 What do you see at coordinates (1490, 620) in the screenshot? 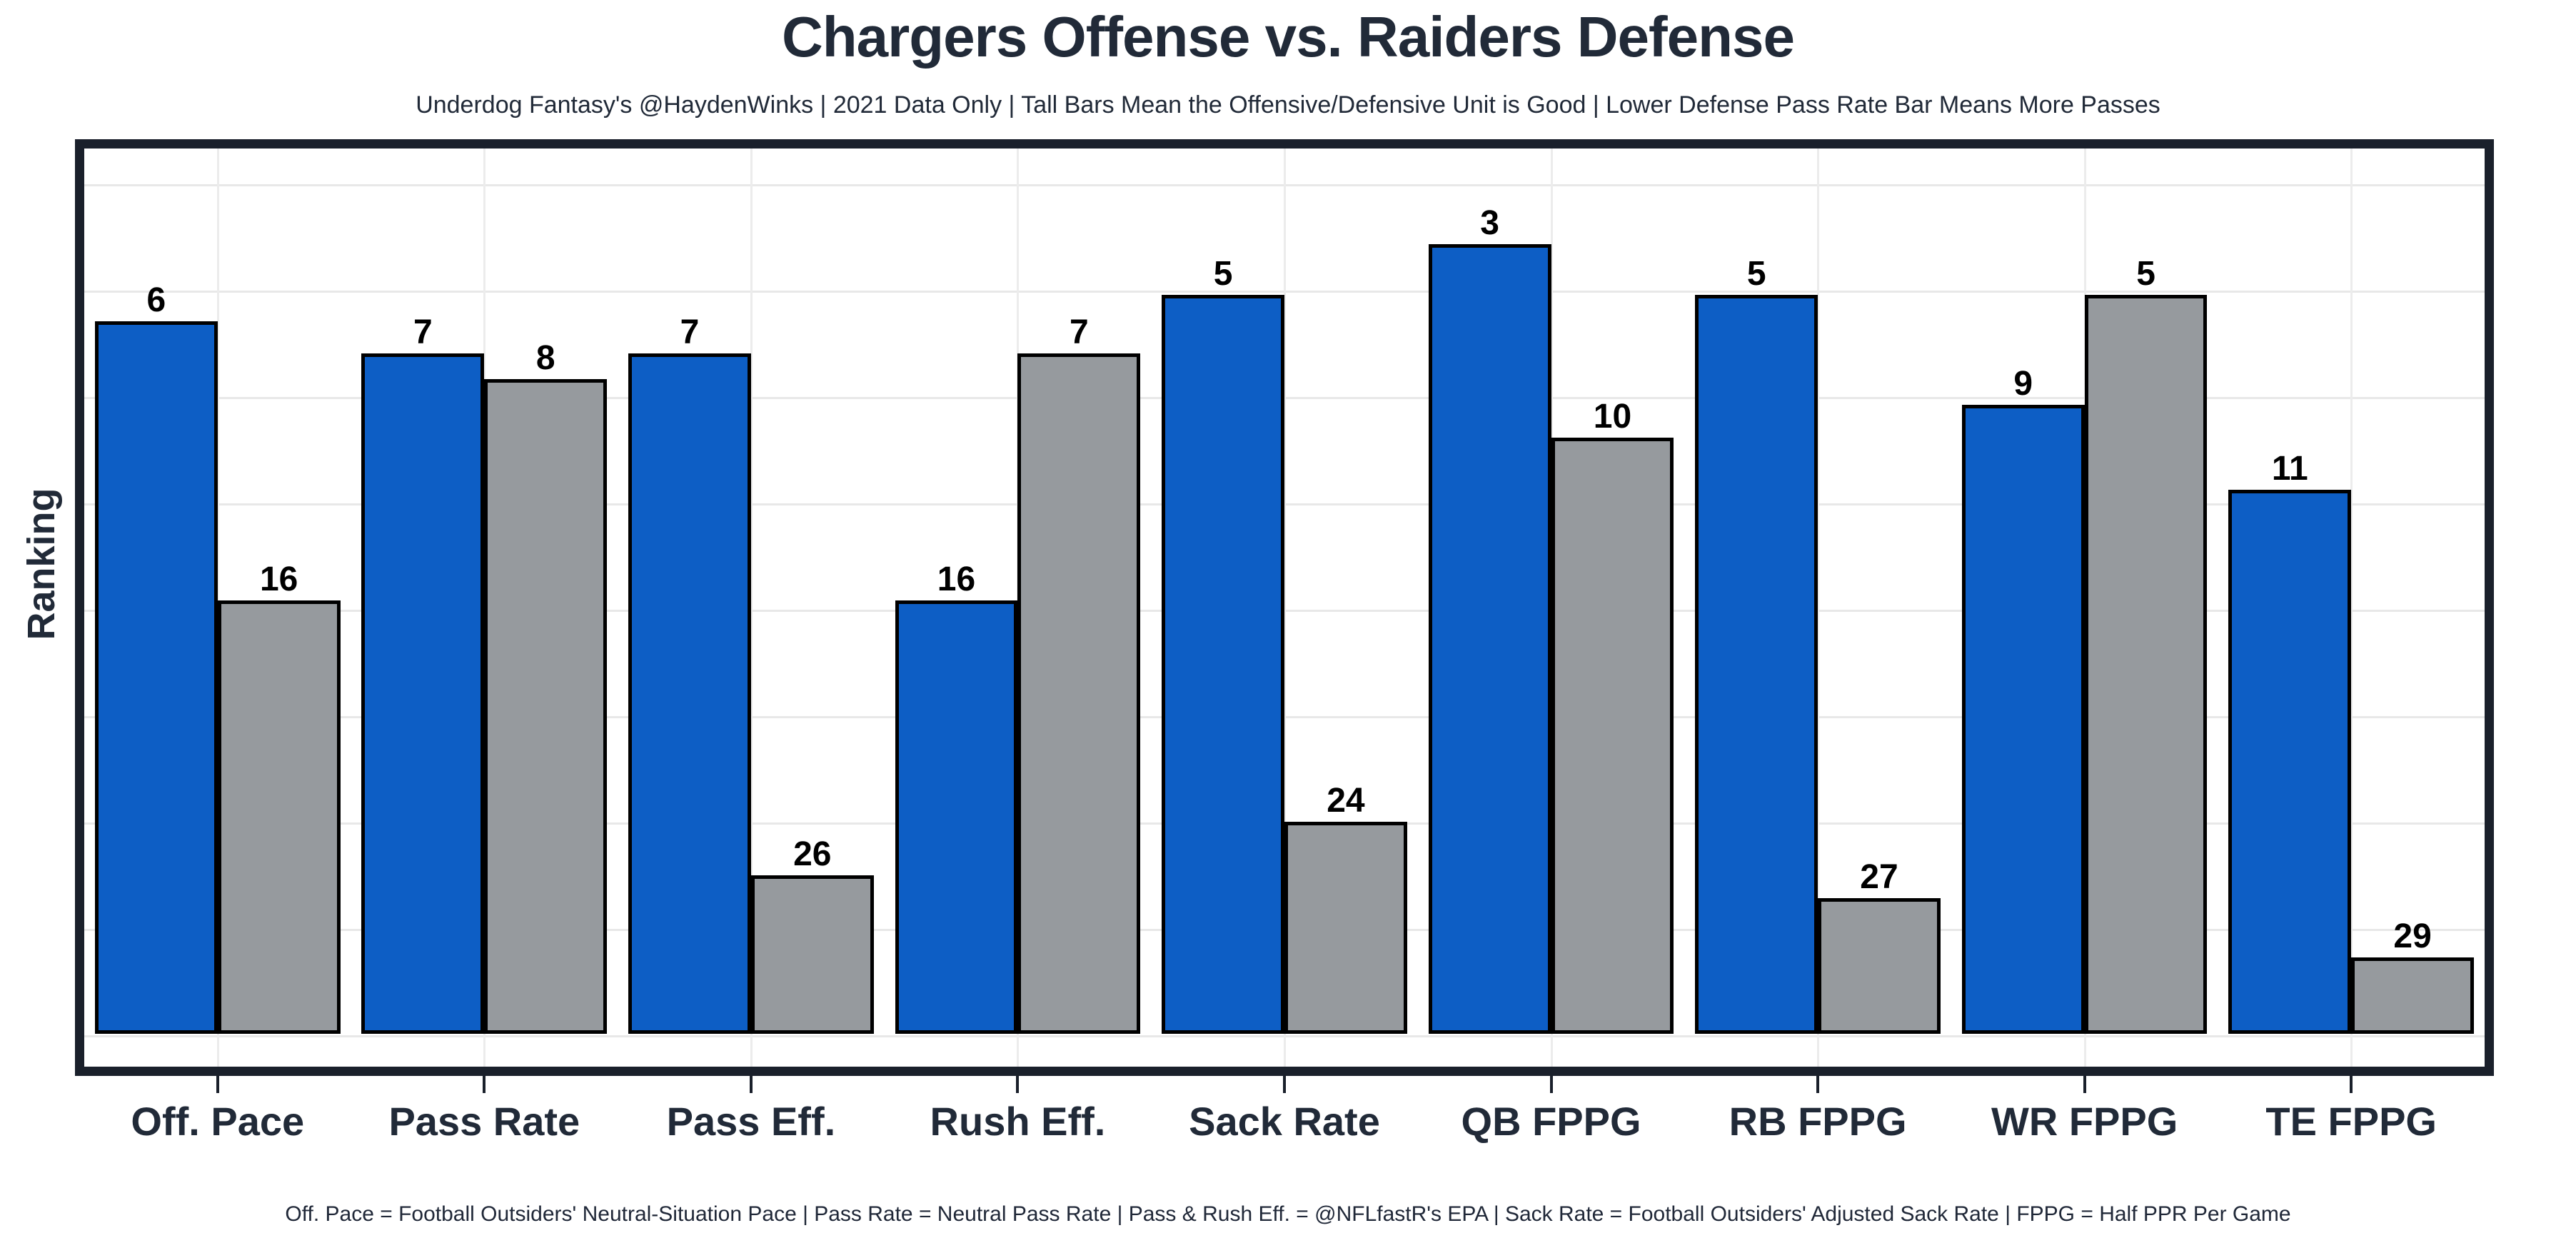
I see `bar-offense: 3` at bounding box center [1490, 620].